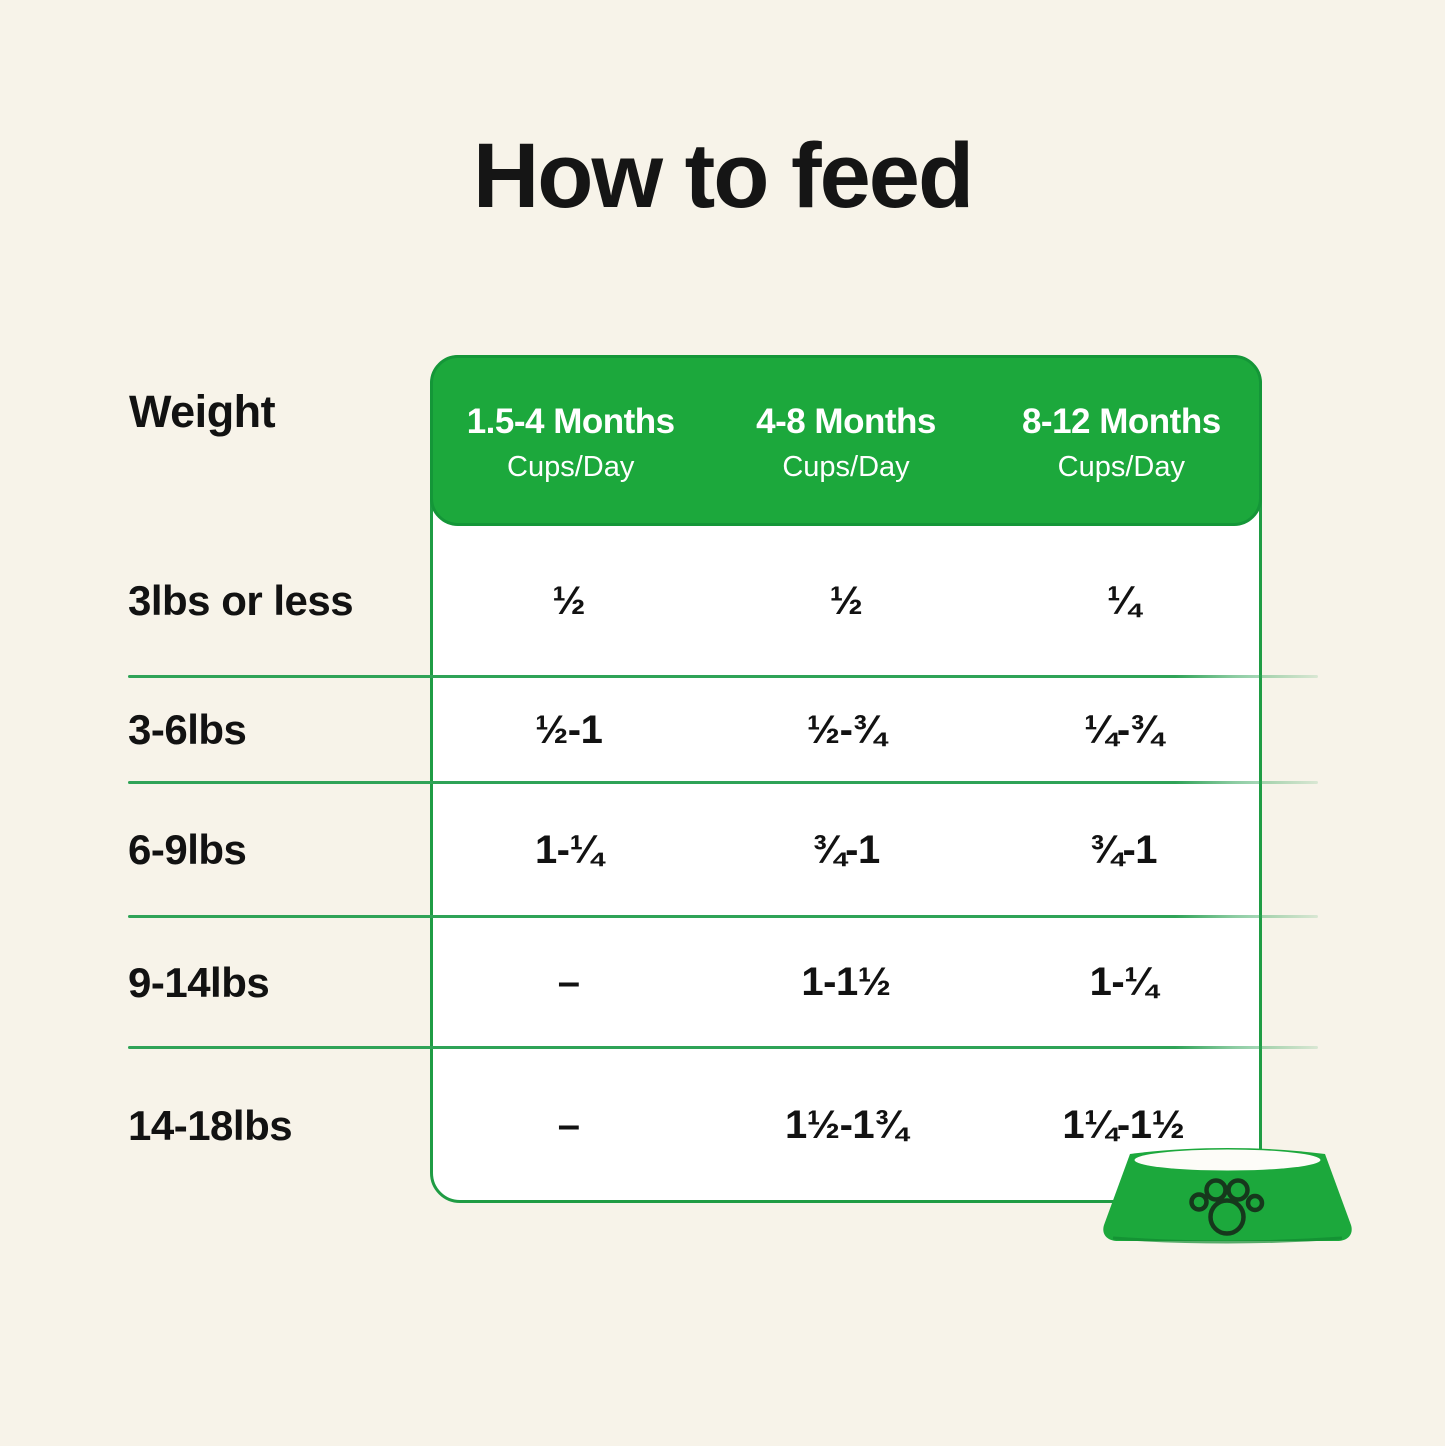  I want to click on table-cell: 1½-1¾, so click(846, 1125).